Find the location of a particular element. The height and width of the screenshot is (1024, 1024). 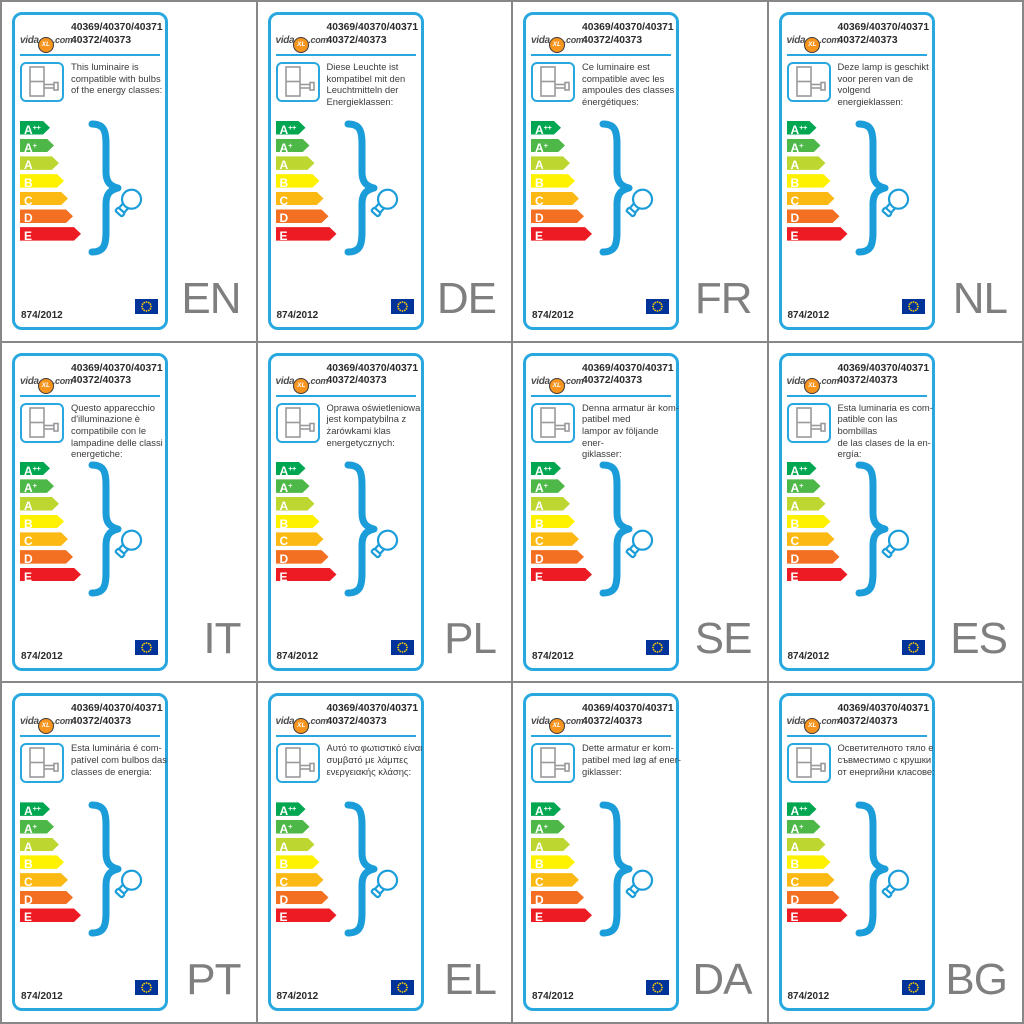

grade-letter: D is located at coordinates (539, 559).